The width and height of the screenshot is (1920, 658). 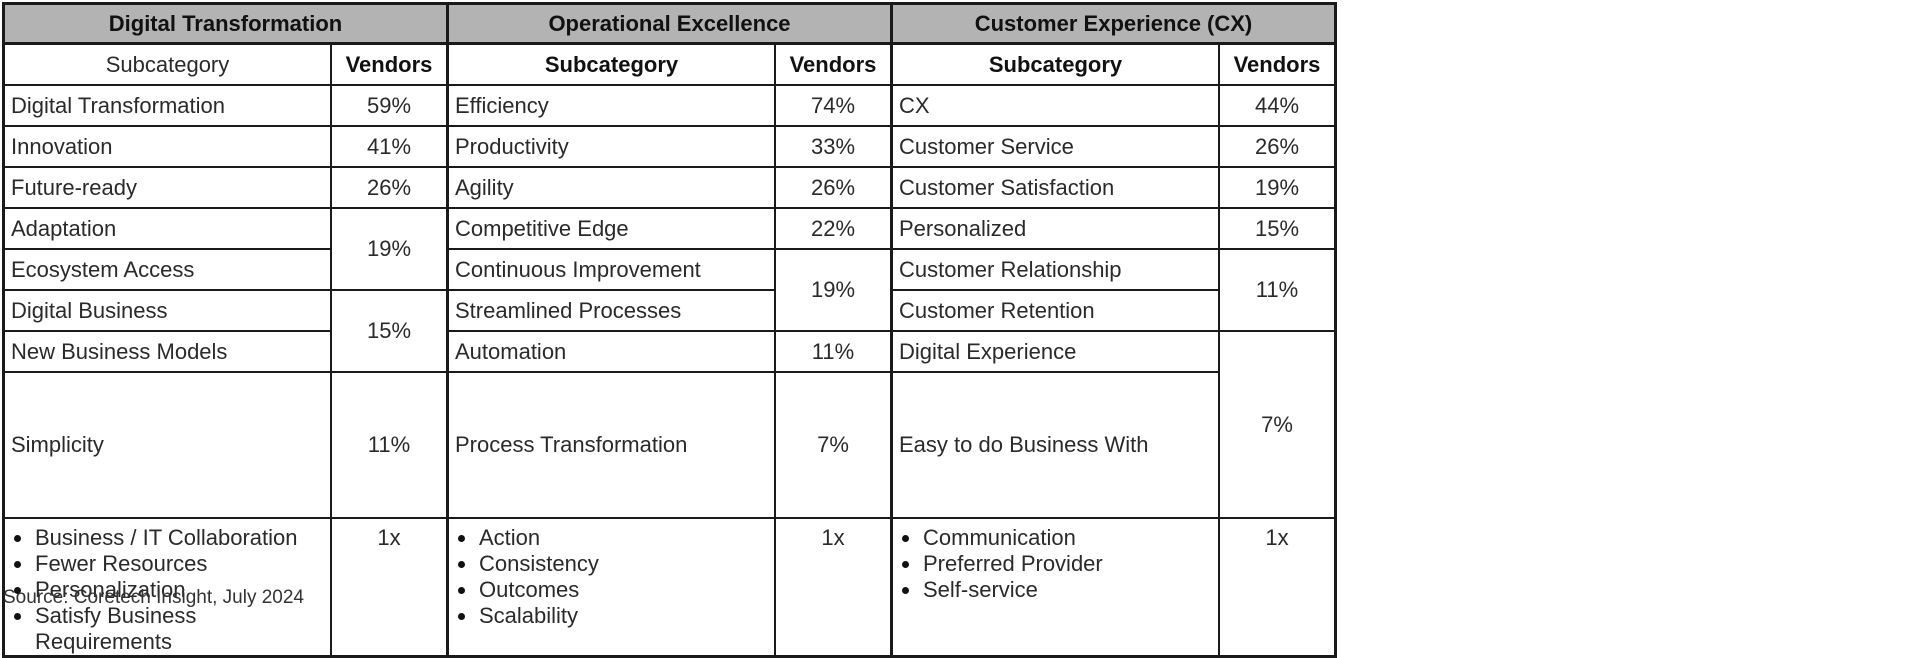 I want to click on subcategory-cell: Ecosystem Access, so click(x=168, y=270).